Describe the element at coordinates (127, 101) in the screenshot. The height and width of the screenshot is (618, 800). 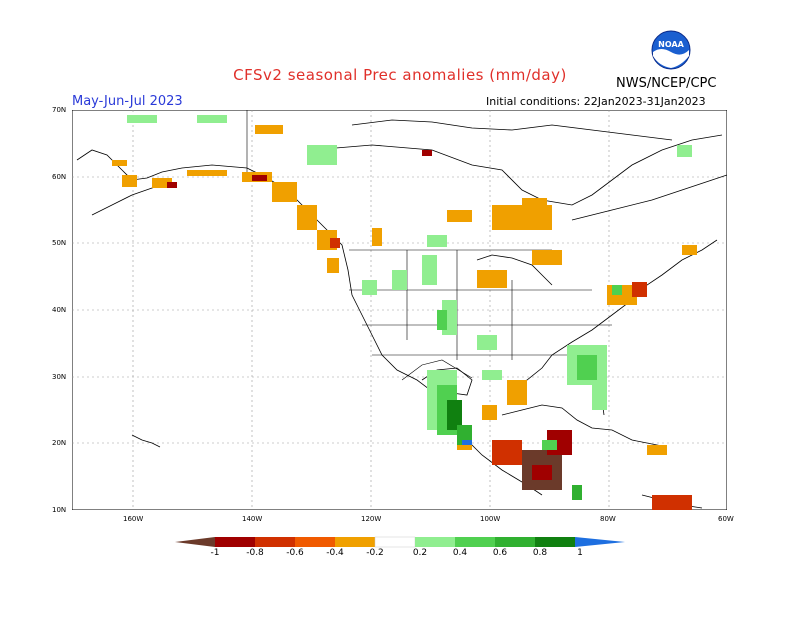
I see `season-label: May-Jun-Jul 2023` at that location.